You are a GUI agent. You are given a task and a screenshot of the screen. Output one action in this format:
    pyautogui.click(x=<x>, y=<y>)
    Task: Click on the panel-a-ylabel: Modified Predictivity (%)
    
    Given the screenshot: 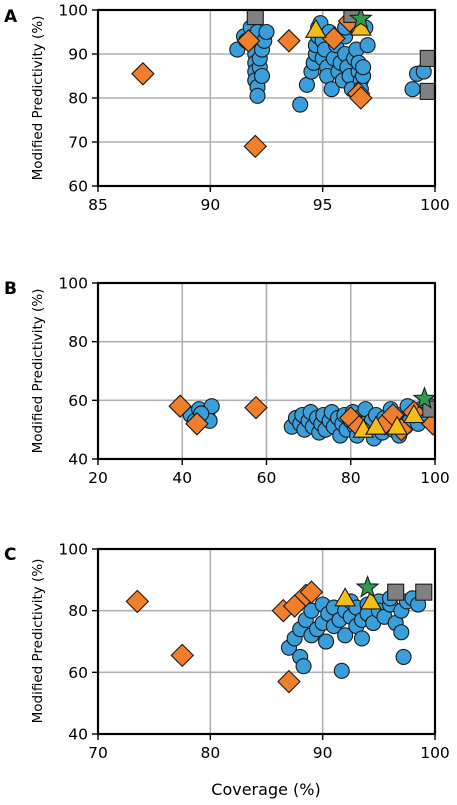 What is the action you would take?
    pyautogui.click(x=38, y=98)
    